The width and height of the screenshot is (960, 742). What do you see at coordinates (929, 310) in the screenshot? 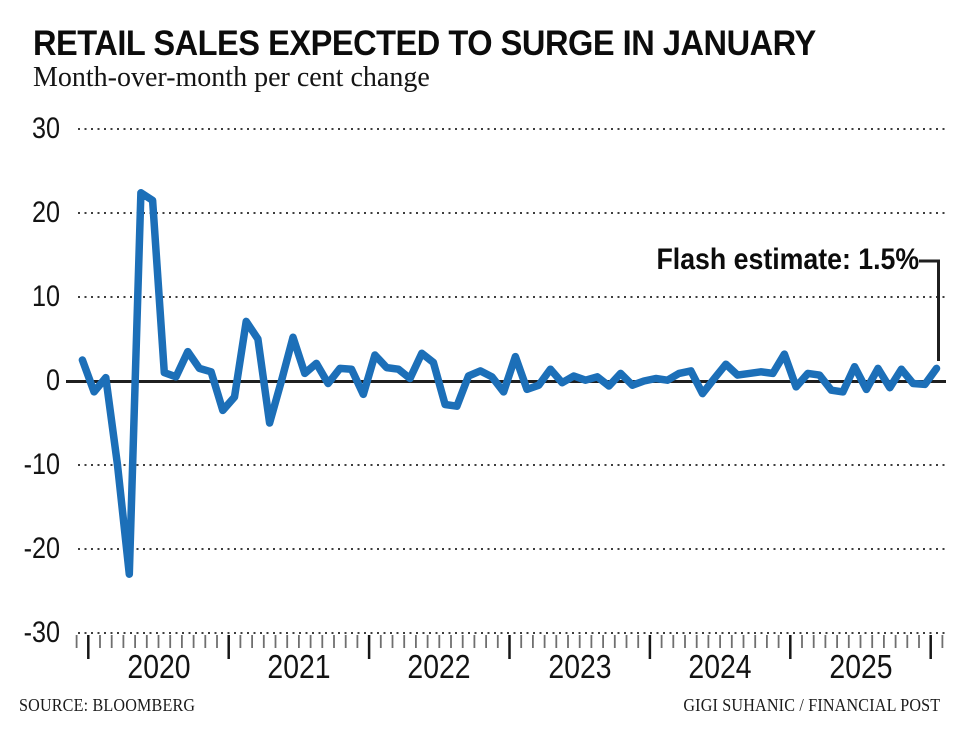
I see `flash-estimate-callout-line` at bounding box center [929, 310].